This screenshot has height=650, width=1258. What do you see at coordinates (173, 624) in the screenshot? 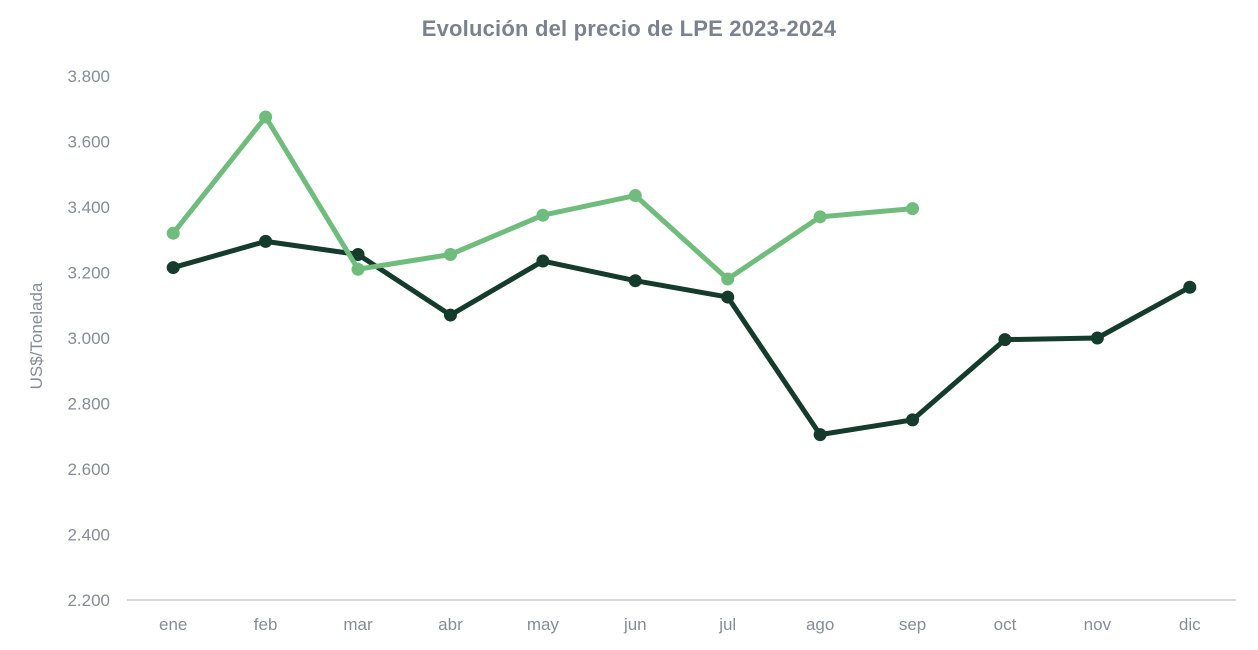
I see `x-axis-tick-label: ene` at bounding box center [173, 624].